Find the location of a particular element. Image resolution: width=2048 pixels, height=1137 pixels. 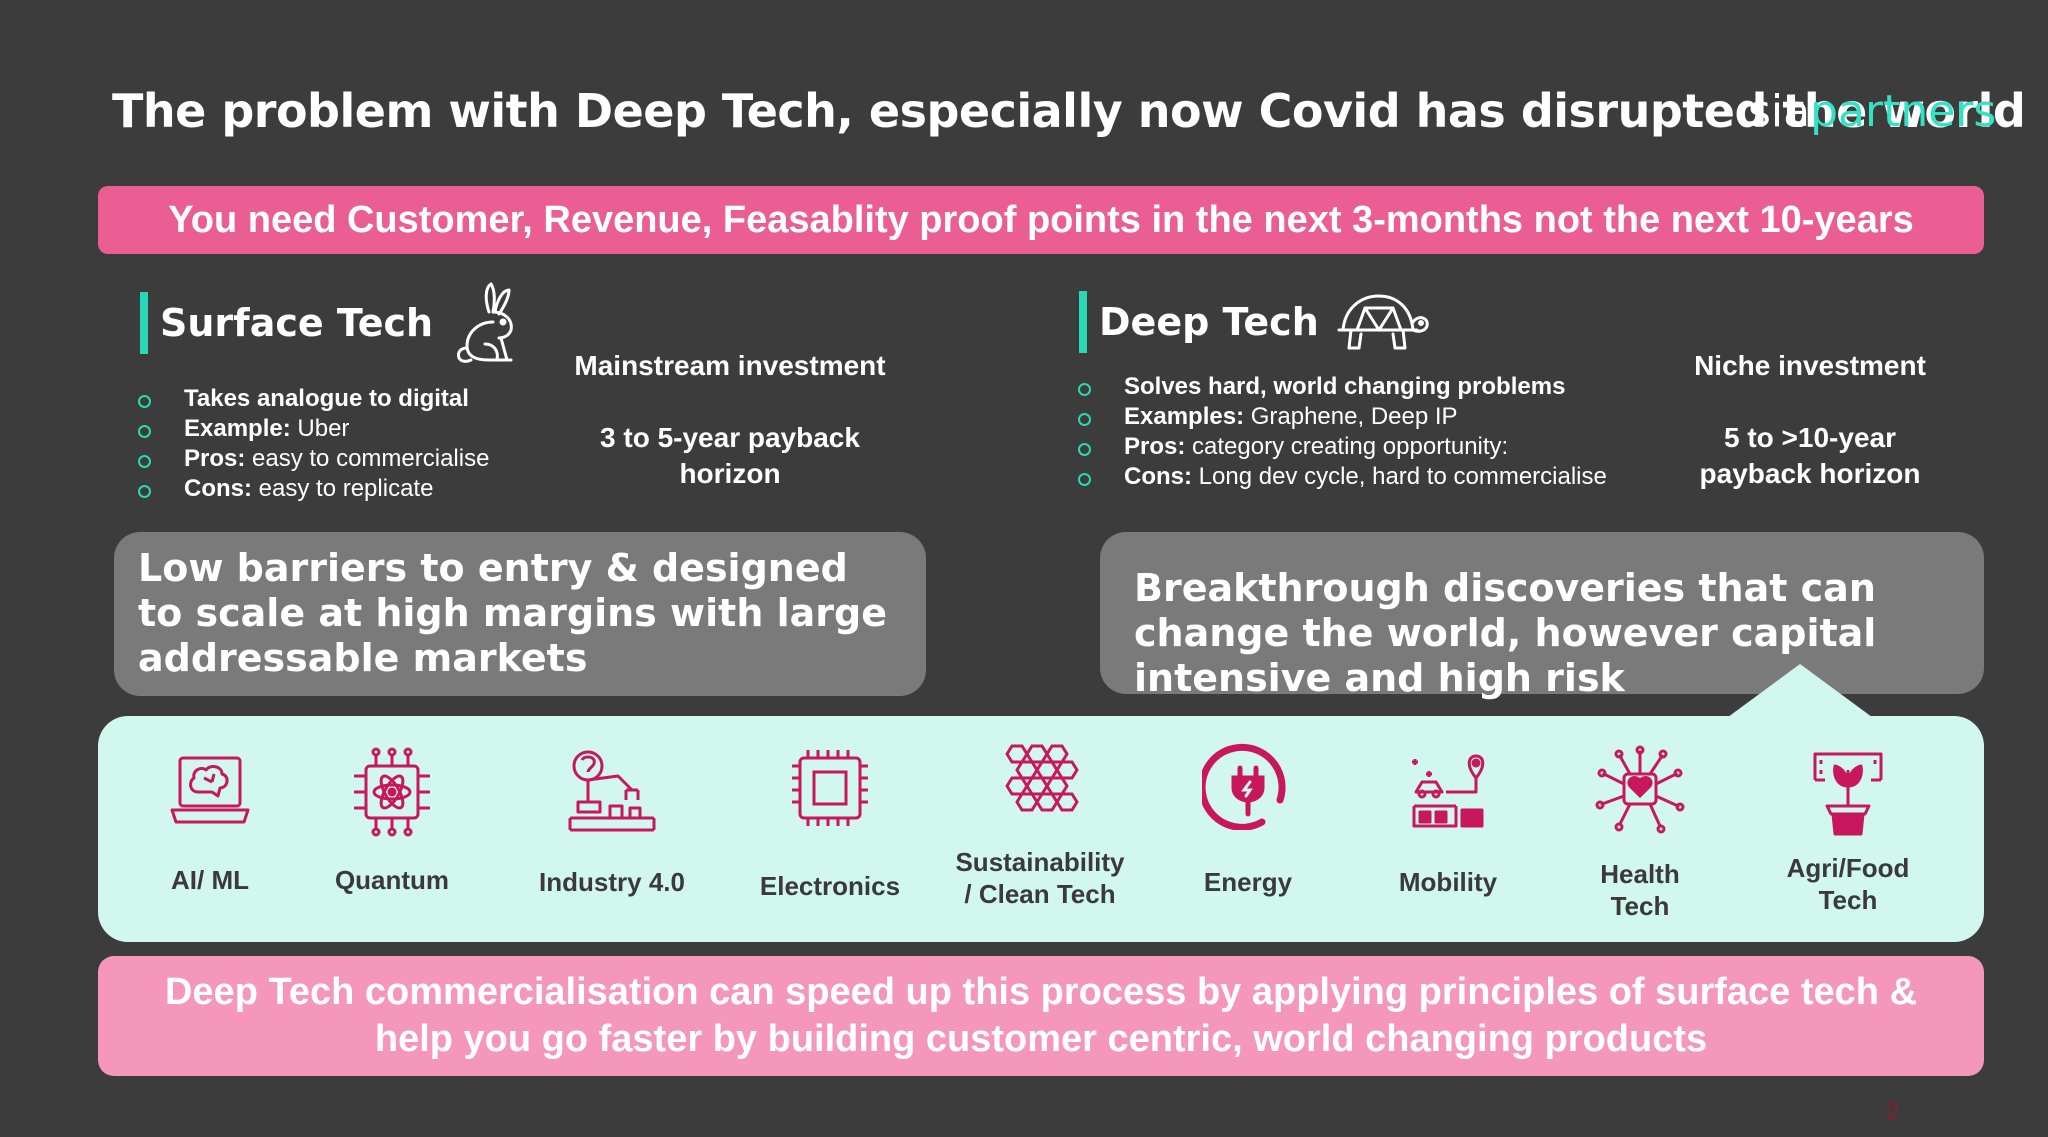

surface-tech-heading: Surface Tech is located at coordinates (332, 323).